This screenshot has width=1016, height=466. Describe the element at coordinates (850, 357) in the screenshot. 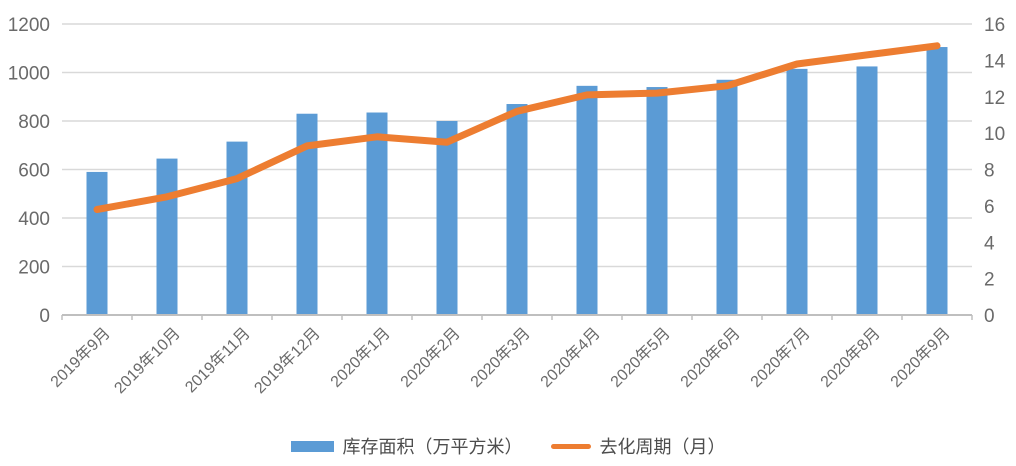

I see `x-axis-label: 2020年8月` at that location.